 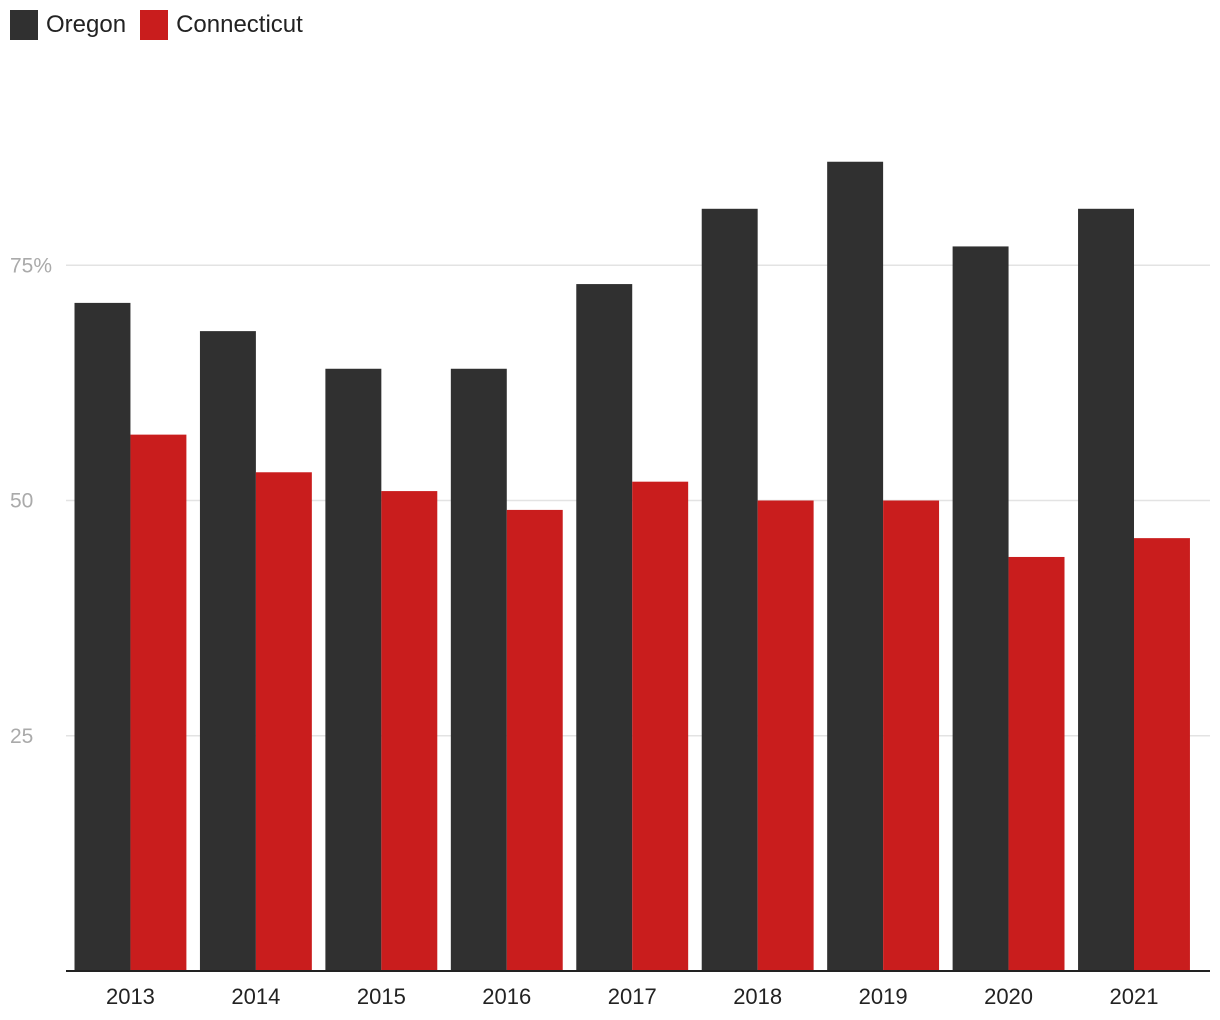 What do you see at coordinates (478, 669) in the screenshot?
I see `bar-oregon-2016` at bounding box center [478, 669].